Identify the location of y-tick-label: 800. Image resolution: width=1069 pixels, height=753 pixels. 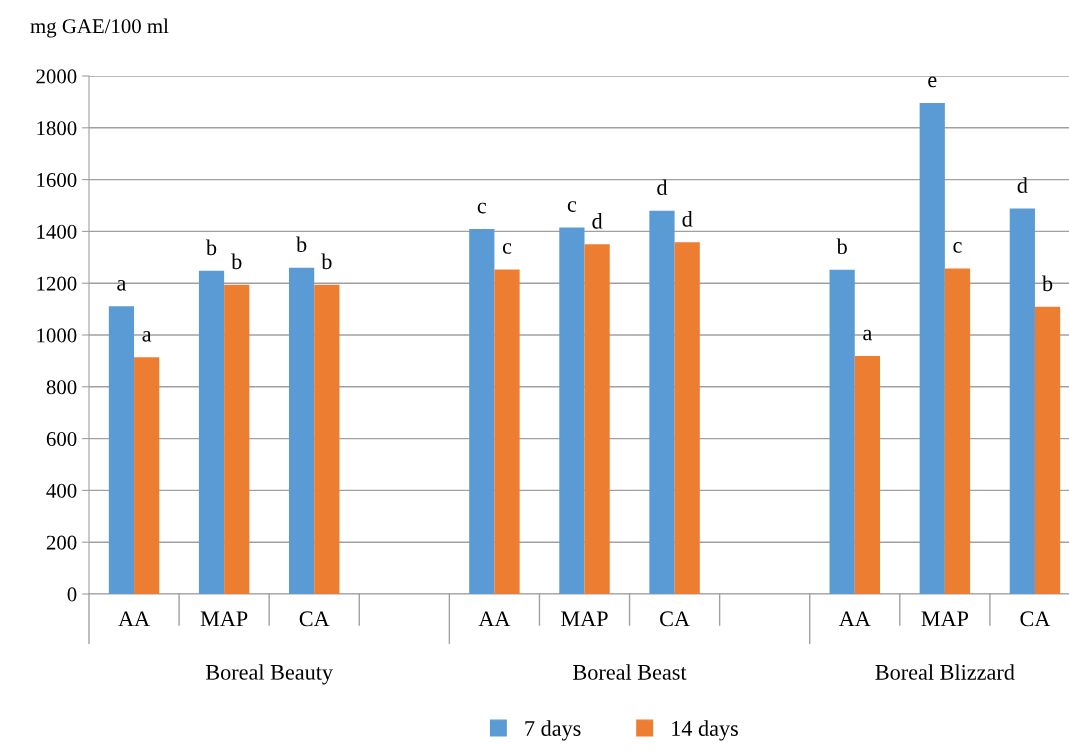
(61, 387).